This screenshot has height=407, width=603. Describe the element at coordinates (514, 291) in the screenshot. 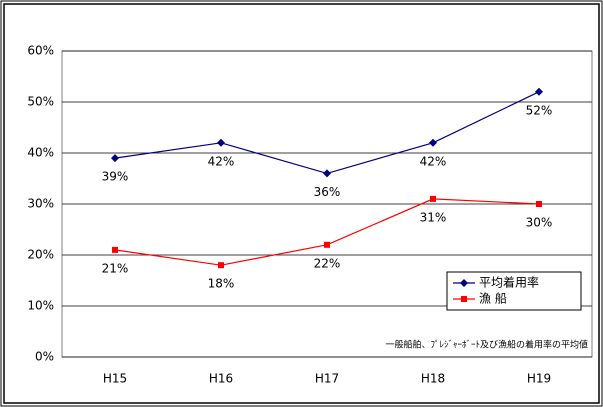

I see `legend-box` at that location.